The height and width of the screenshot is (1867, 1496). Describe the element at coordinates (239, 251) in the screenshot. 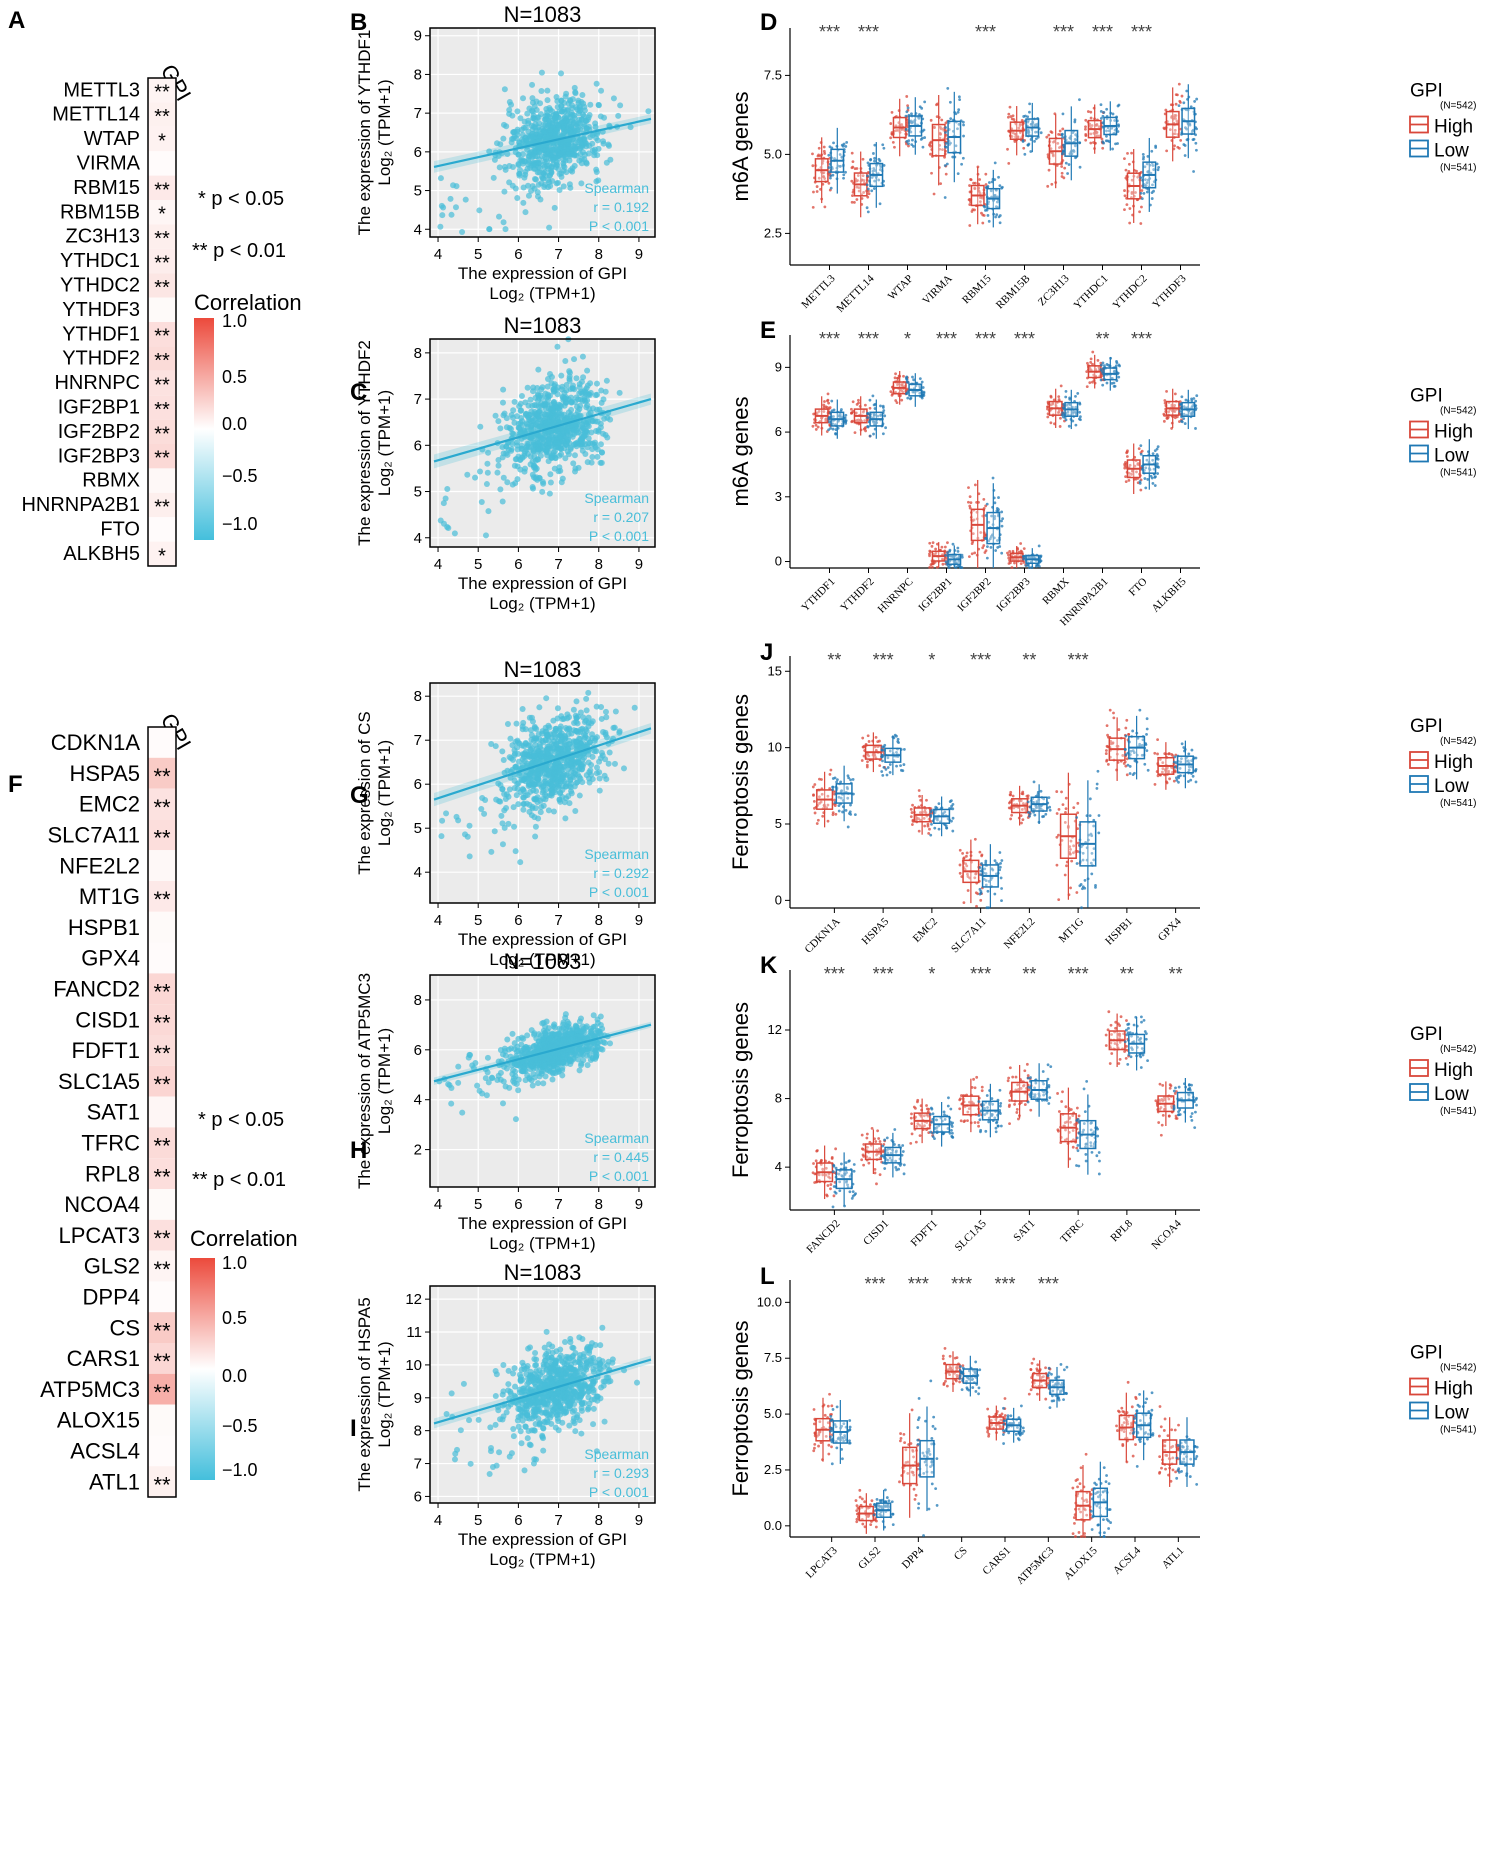

I see `note-p01: ** p < 0.01` at that location.